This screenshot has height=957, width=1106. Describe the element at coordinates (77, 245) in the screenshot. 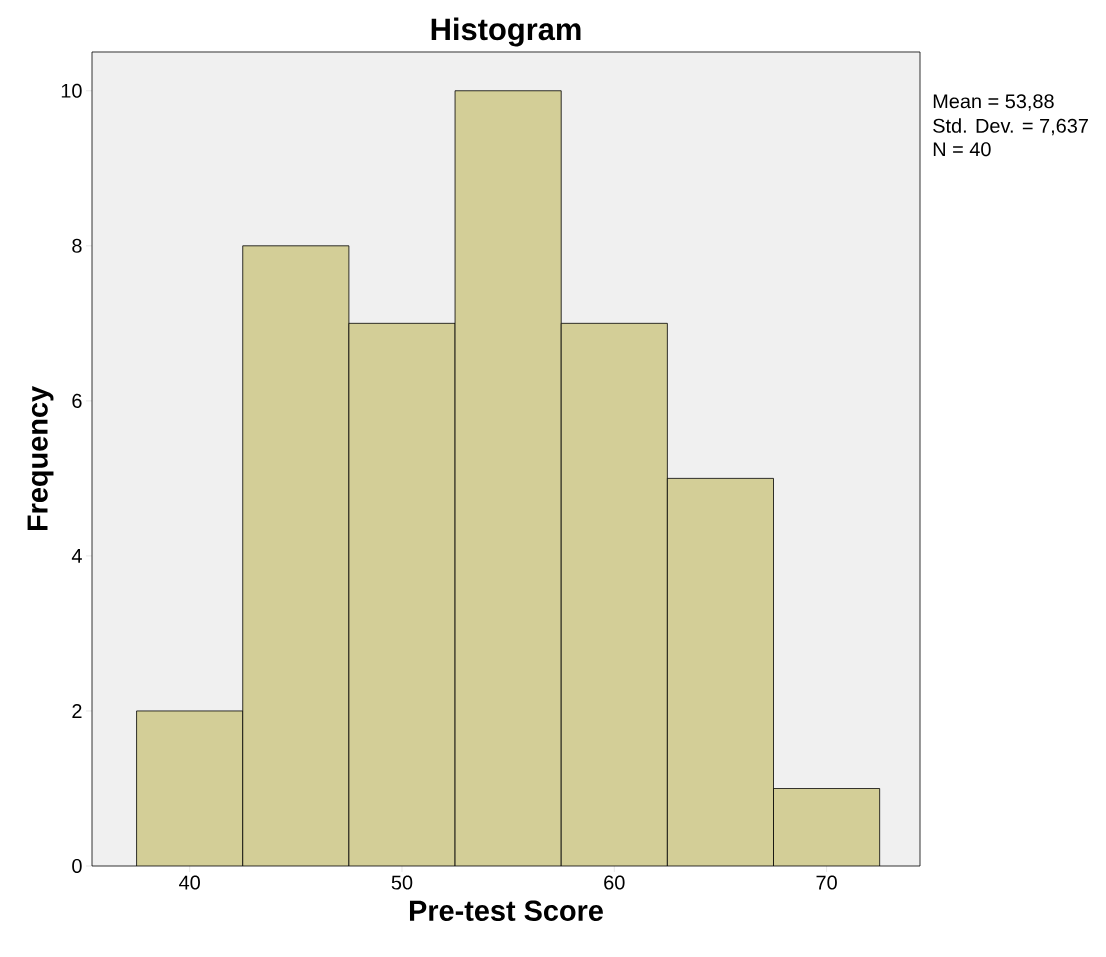

I see `y-tick-label: 8` at that location.